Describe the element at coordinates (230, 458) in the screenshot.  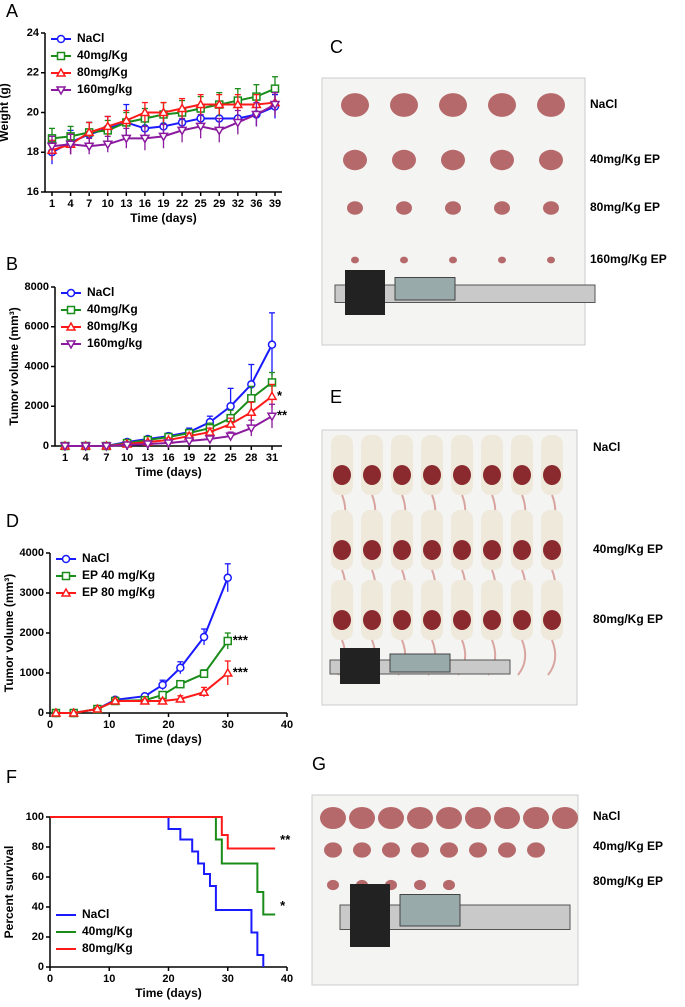
I see `x-tick-label: 25` at that location.